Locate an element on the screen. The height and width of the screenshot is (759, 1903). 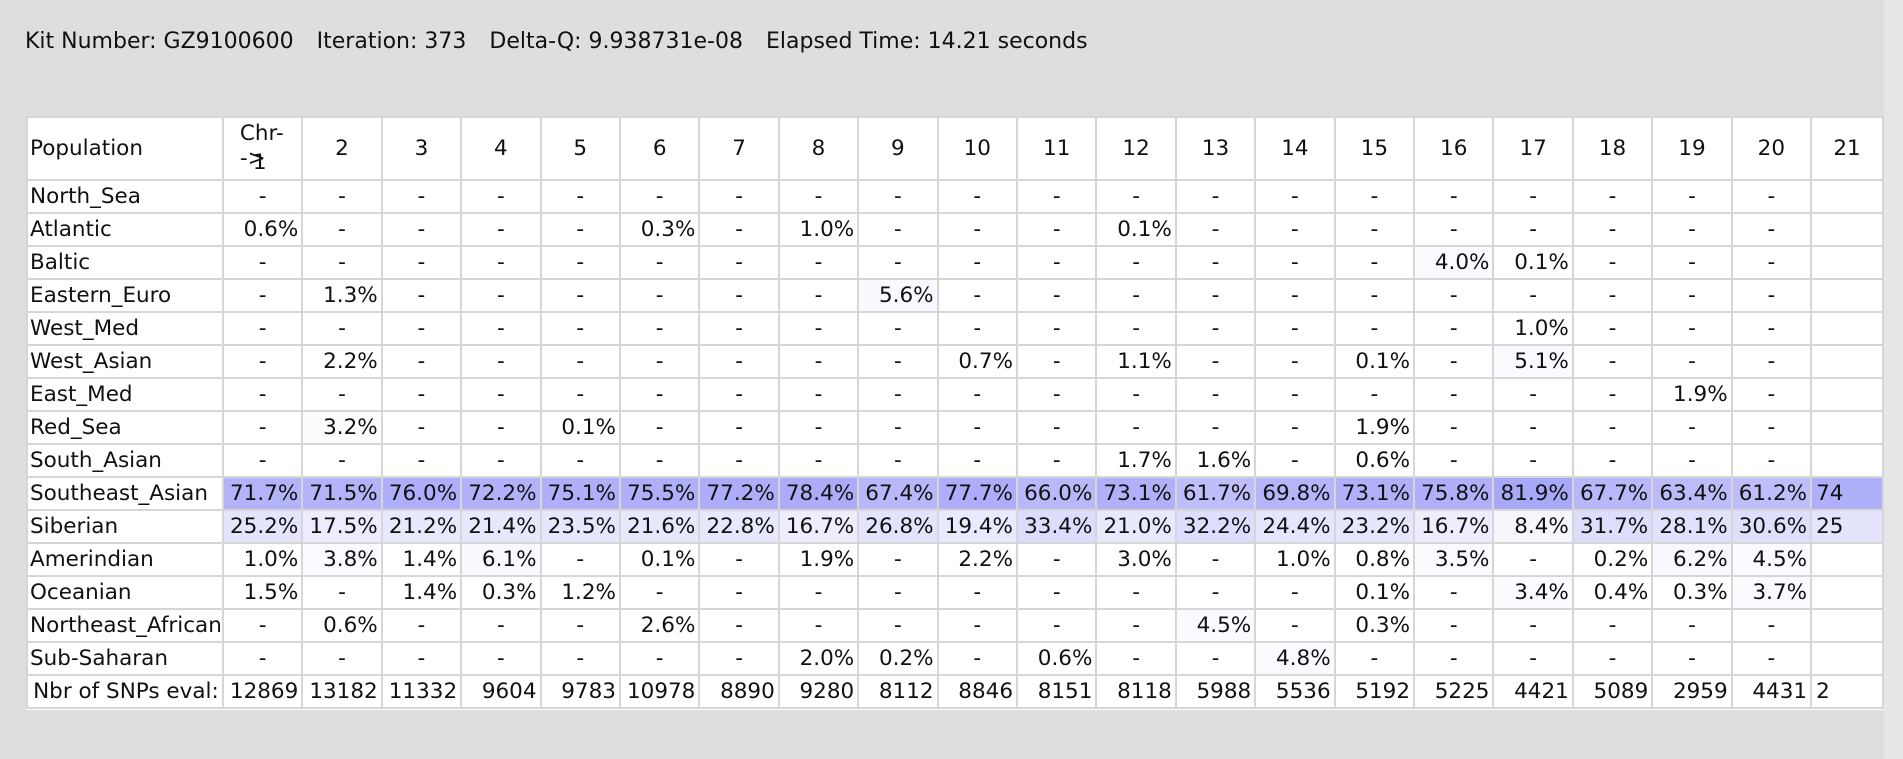
population-row: East_Med - - - - - - - - - - - - - - - - - -1.9% - is located at coordinates (955, 394).